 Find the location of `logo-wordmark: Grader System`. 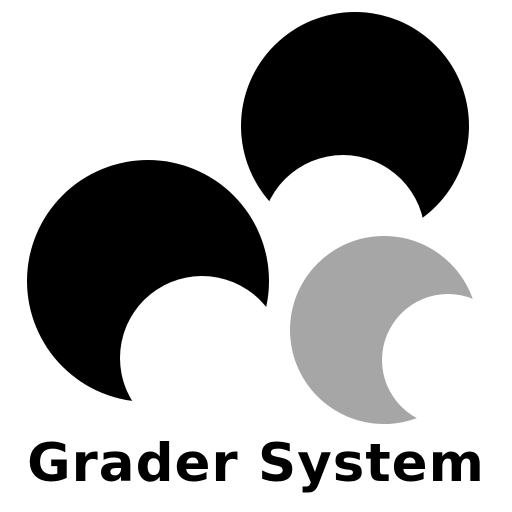

logo-wordmark: Grader System is located at coordinates (256, 463).